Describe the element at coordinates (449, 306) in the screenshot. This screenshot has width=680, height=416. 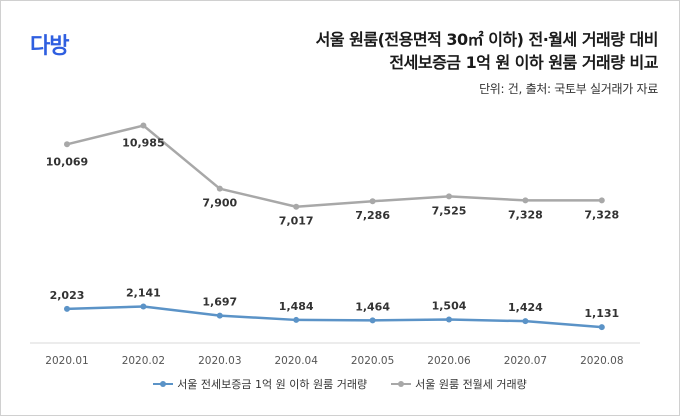
I see `data-label-blue: 1,504` at that location.